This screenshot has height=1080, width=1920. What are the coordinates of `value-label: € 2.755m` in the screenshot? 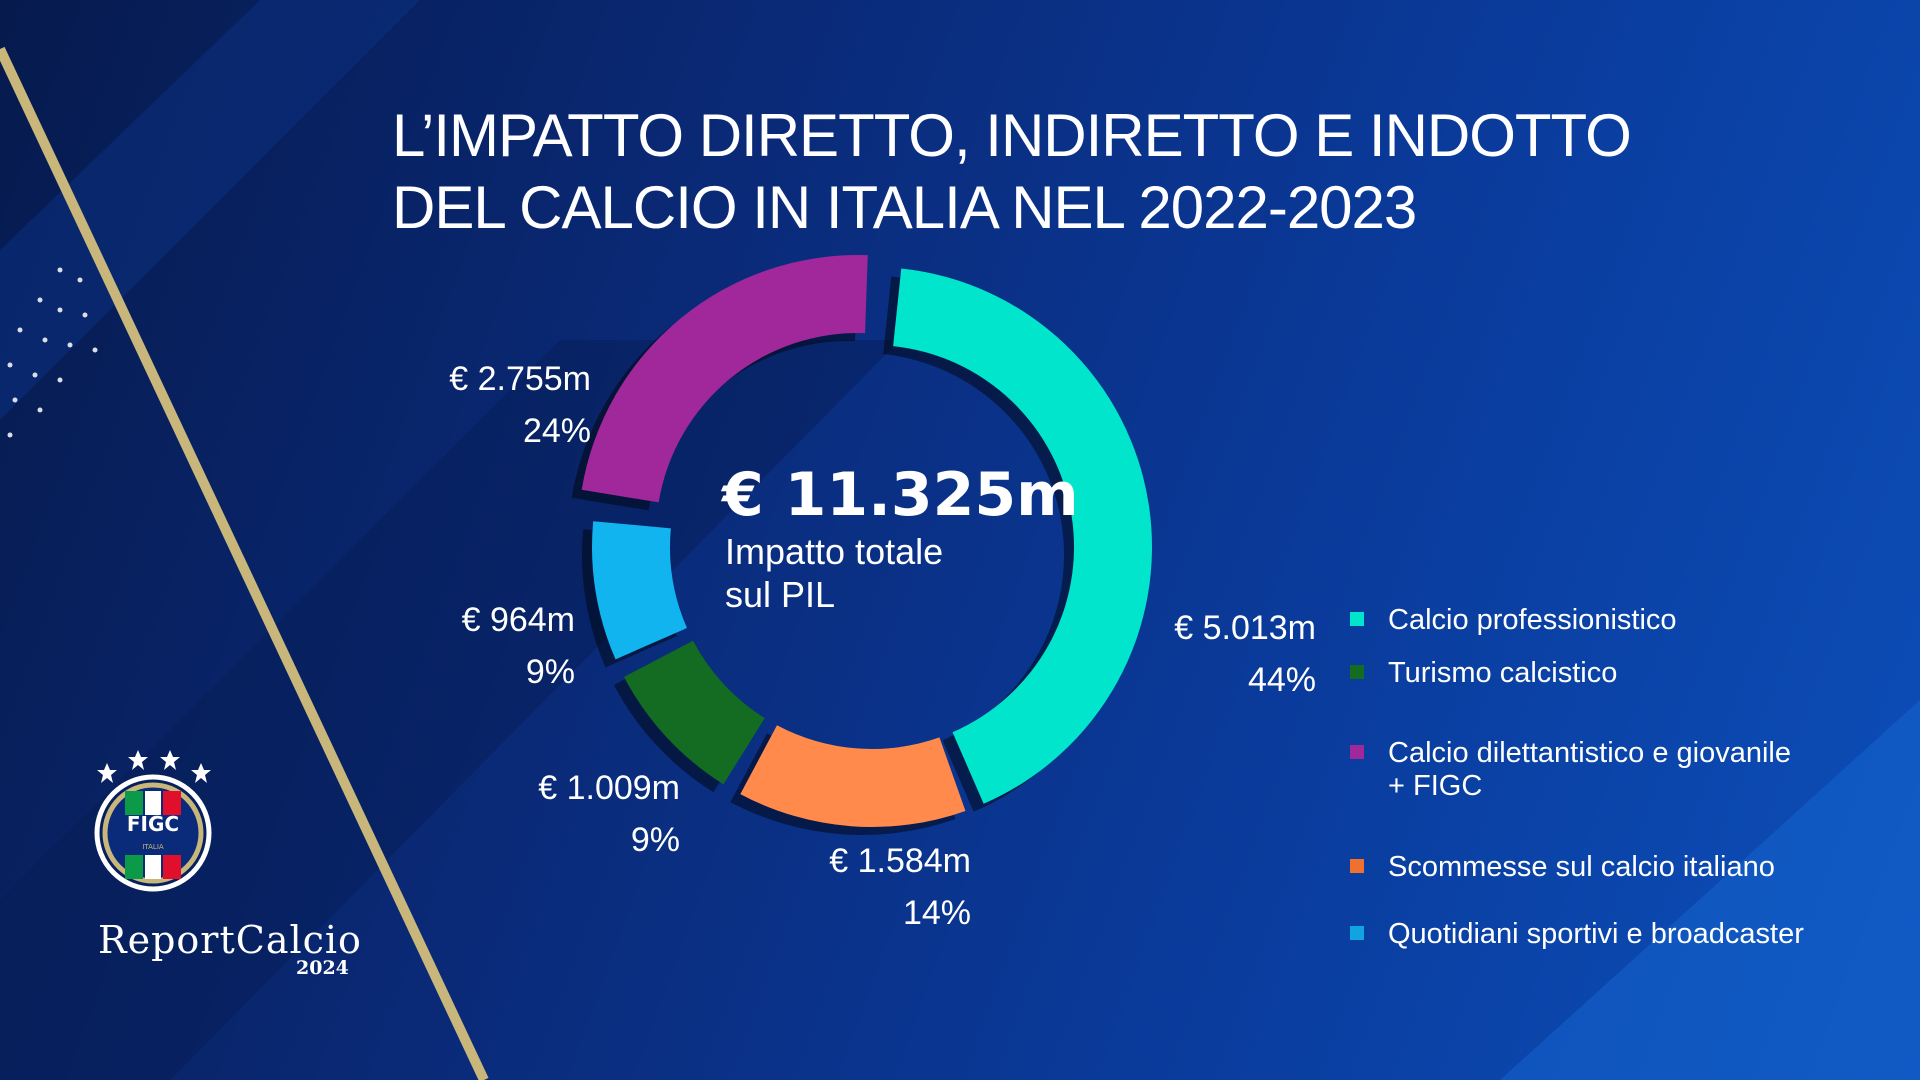 It's located at (520, 379).